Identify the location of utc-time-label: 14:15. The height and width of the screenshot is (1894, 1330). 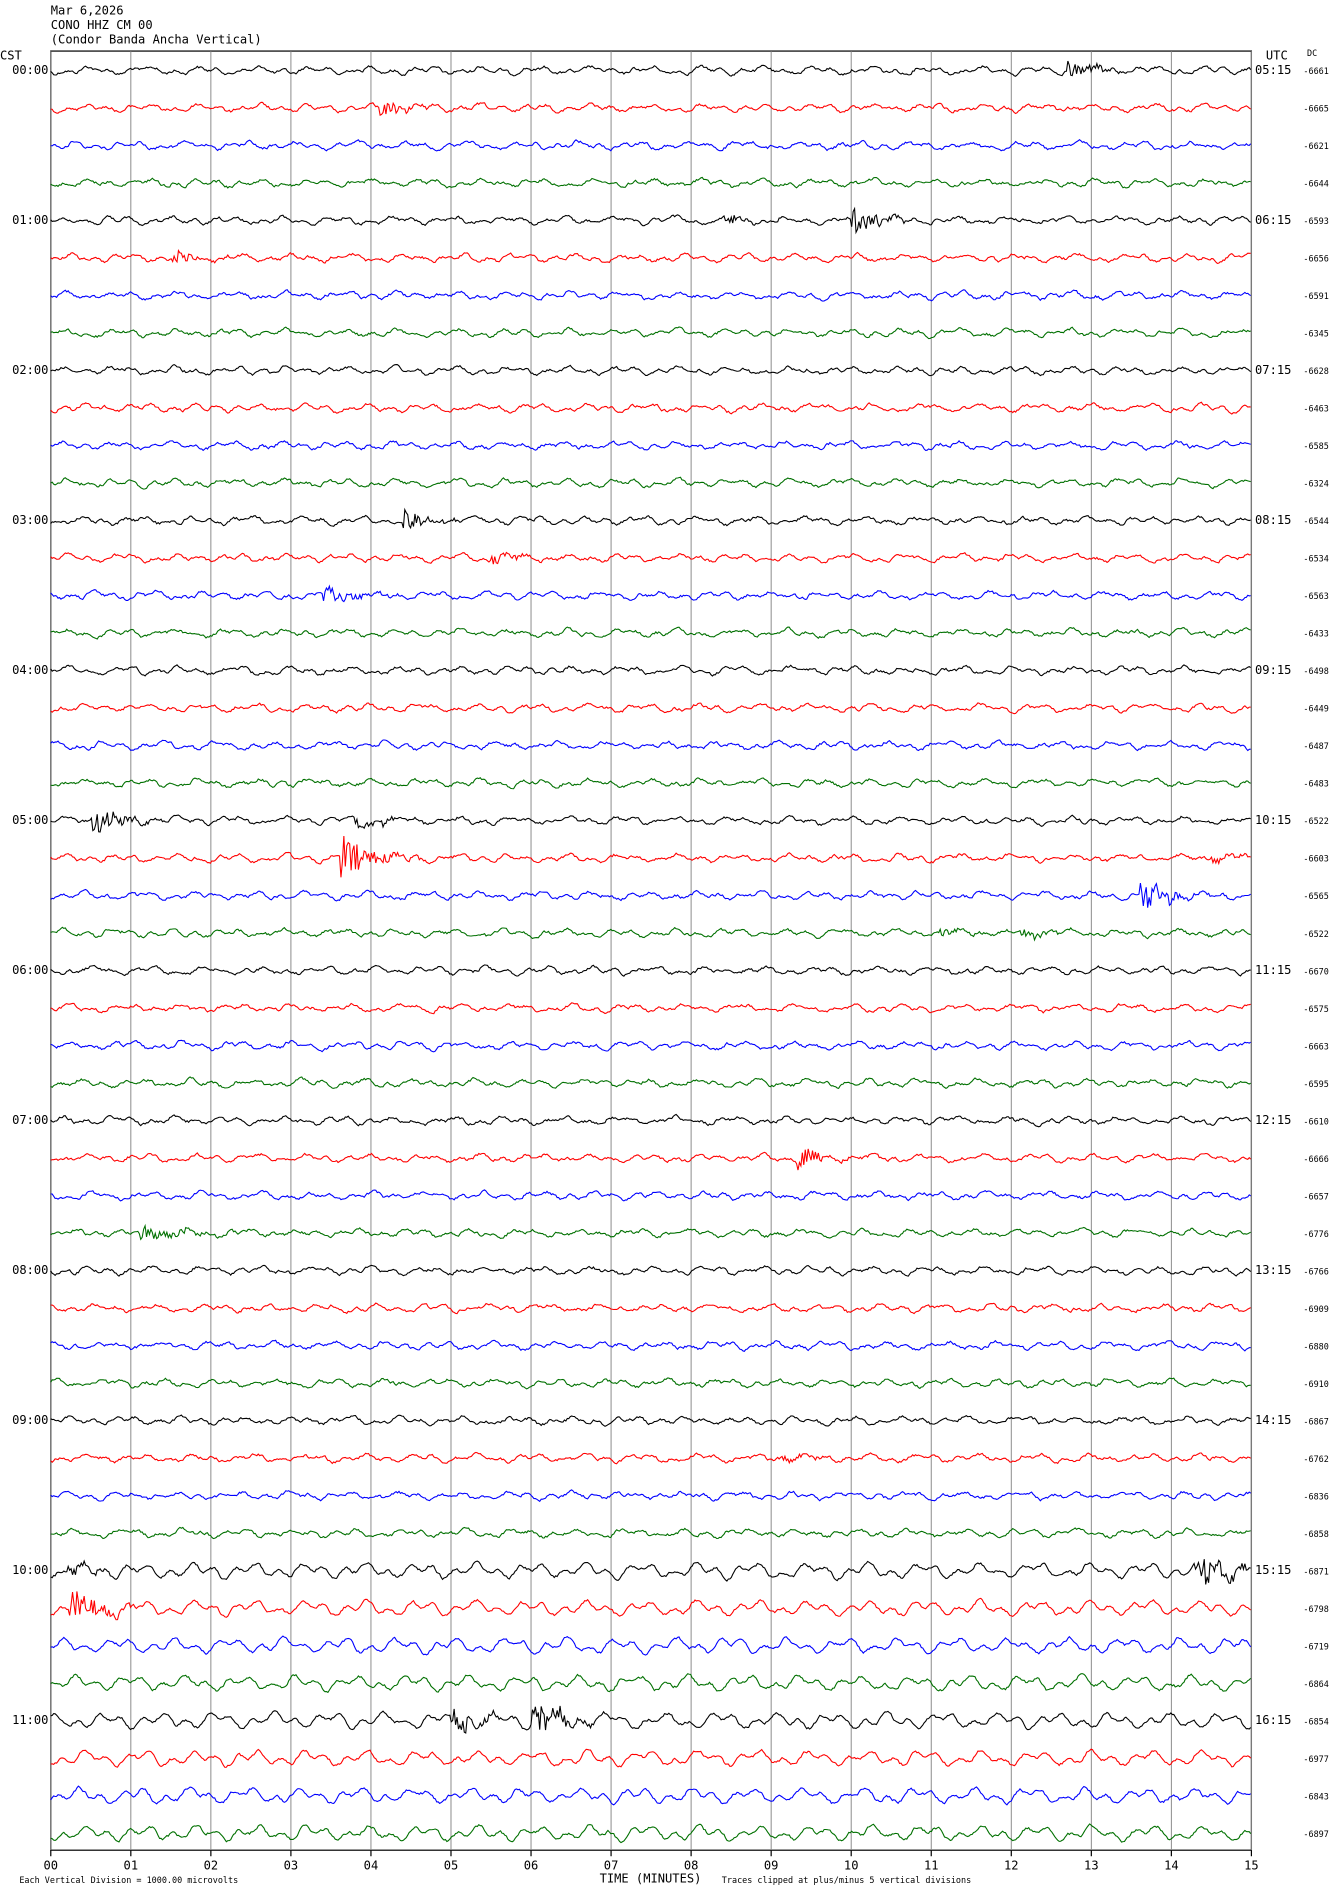
(1273, 1420).